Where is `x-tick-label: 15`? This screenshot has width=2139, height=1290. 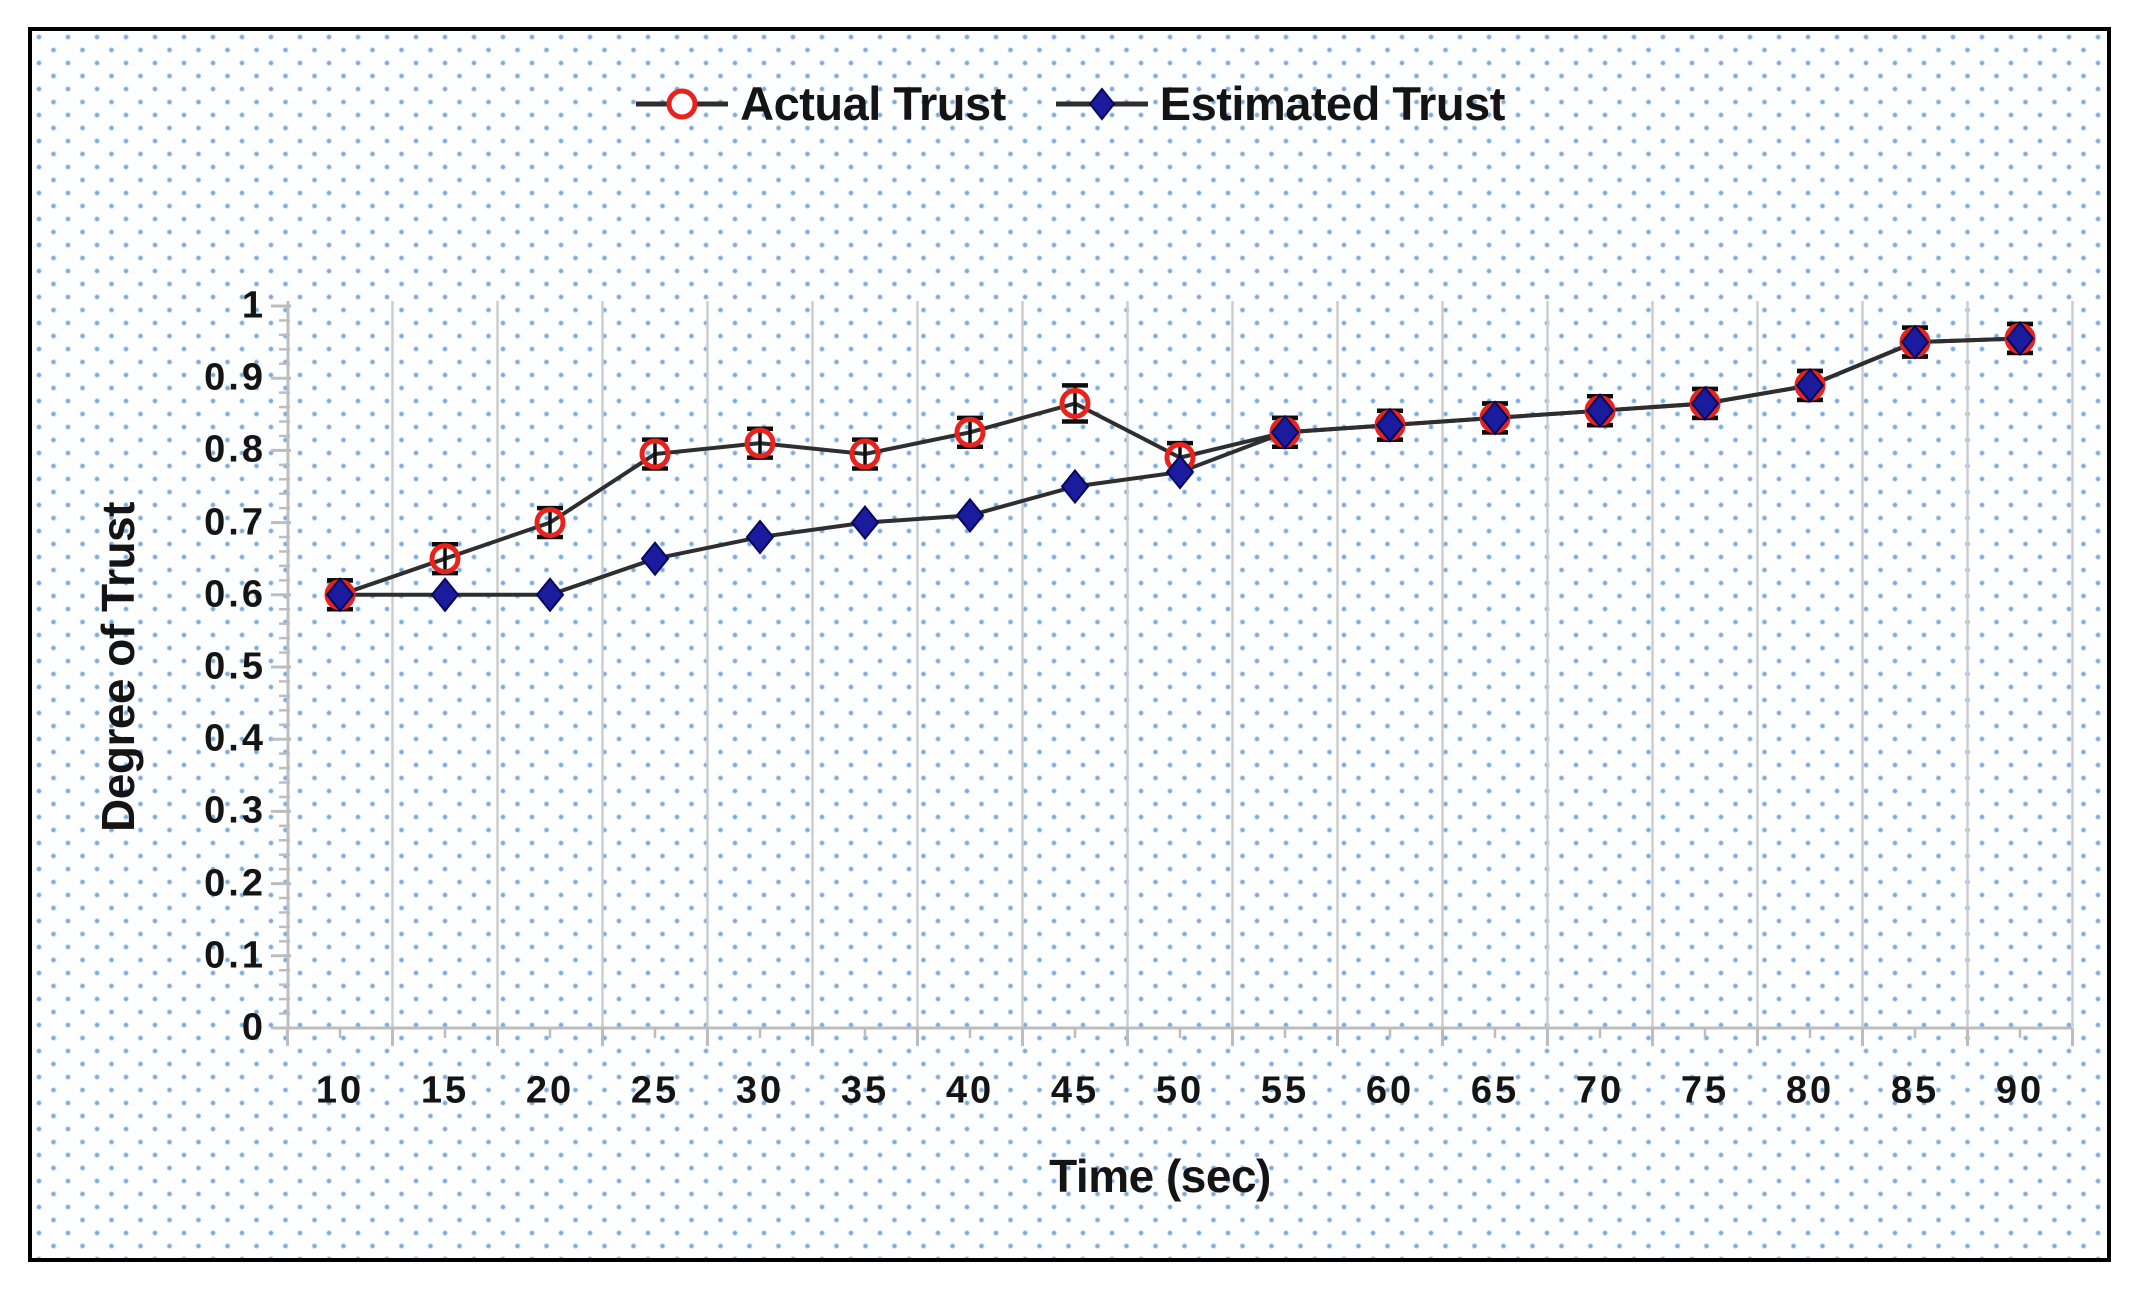
x-tick-label: 15 is located at coordinates (445, 1090).